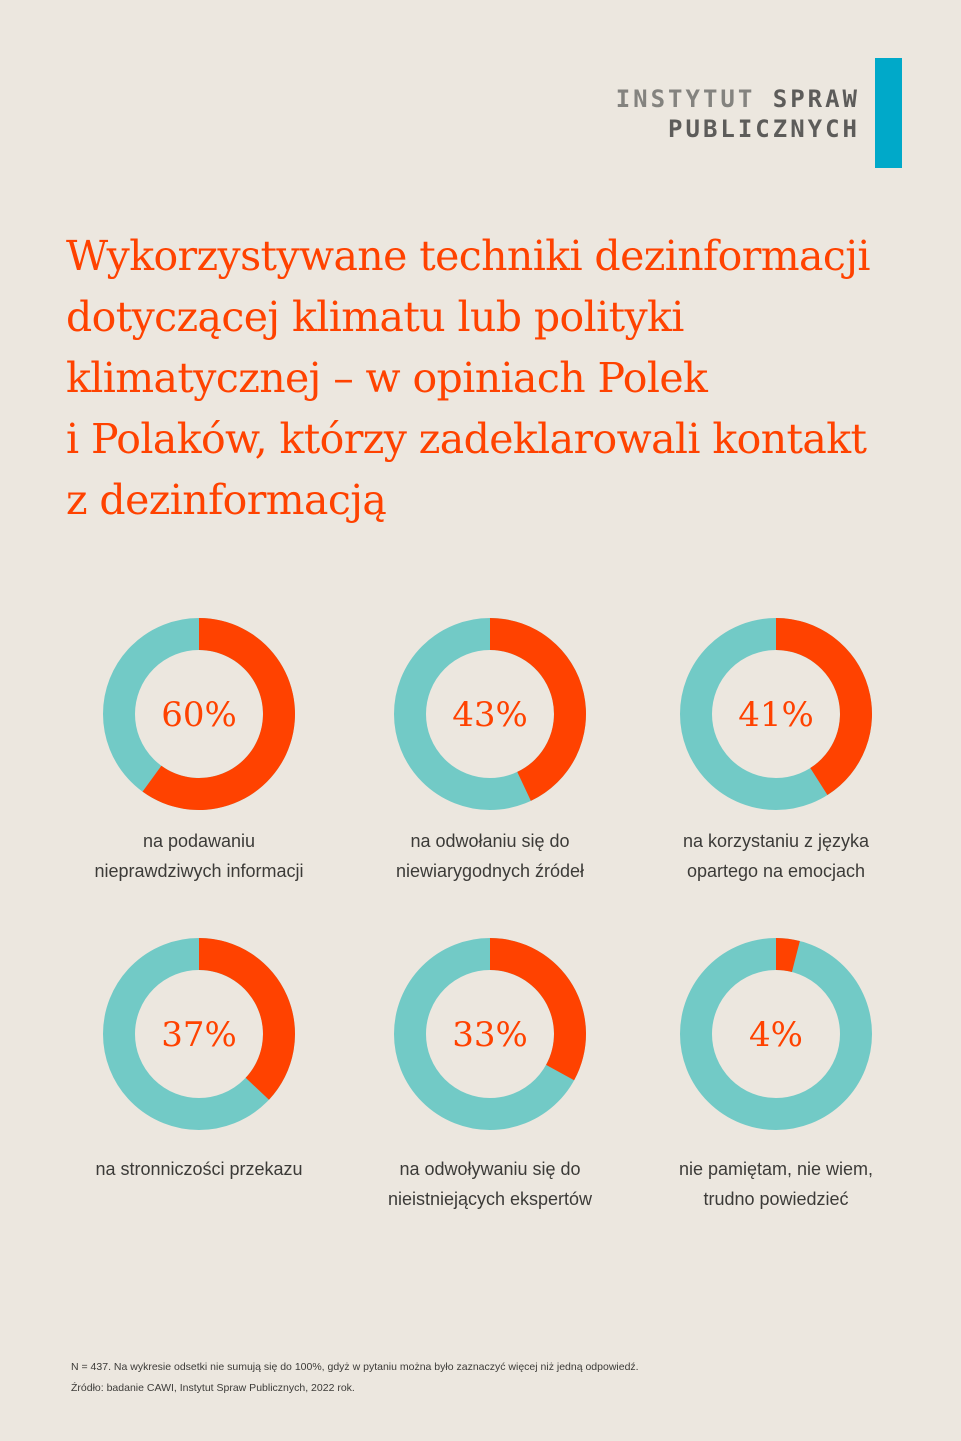 This screenshot has width=961, height=1441. I want to click on donut-chart: 43%, so click(490, 714).